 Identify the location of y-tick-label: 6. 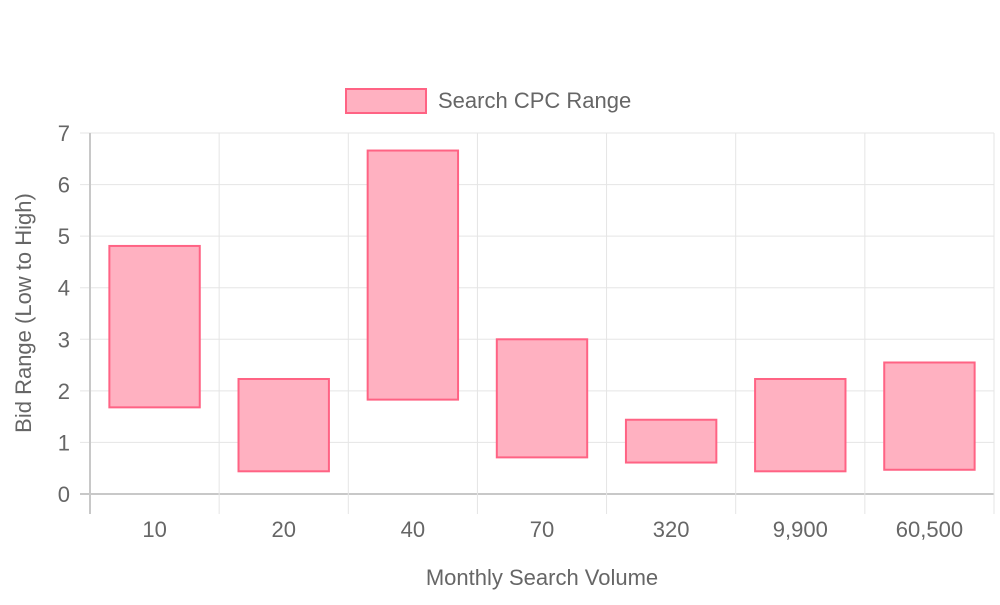
(64, 185).